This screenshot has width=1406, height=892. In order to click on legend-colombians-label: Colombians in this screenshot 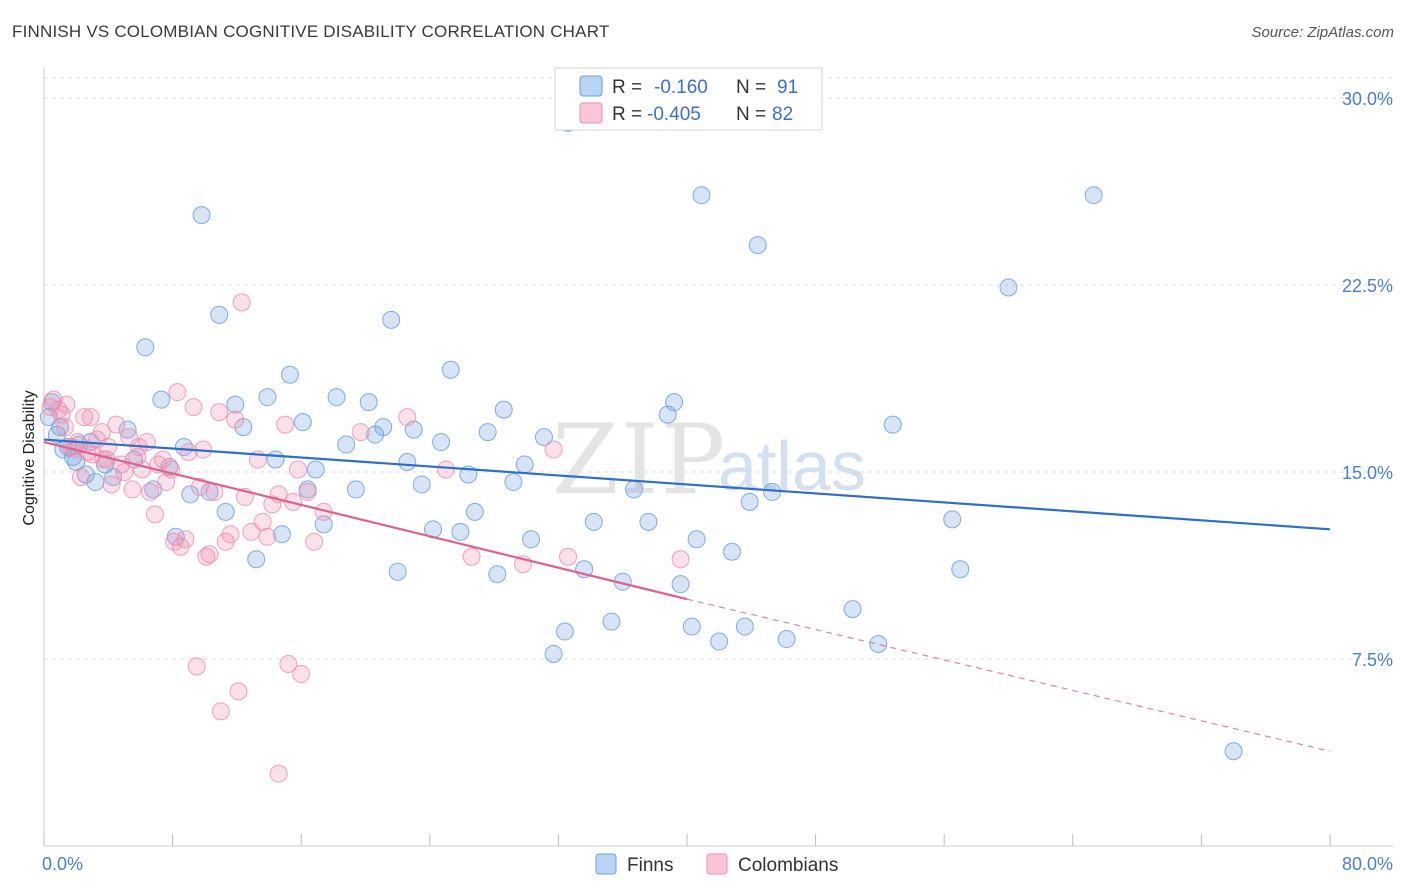, I will do `click(788, 865)`.